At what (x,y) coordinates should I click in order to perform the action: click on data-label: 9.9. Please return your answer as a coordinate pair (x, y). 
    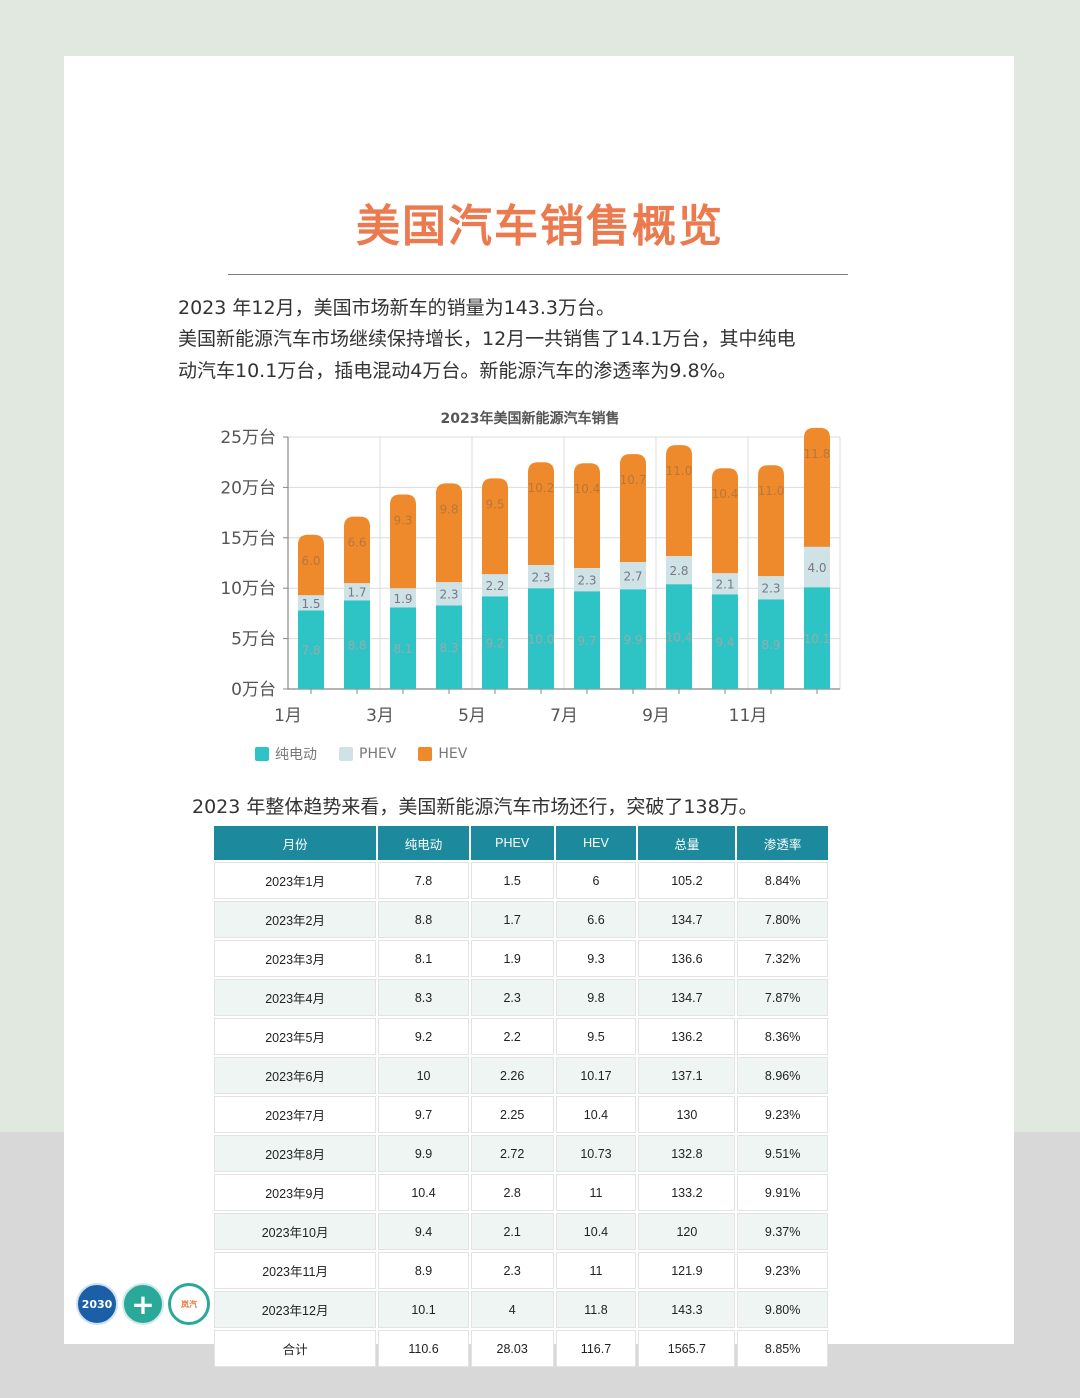
    Looking at the image, I should click on (632, 640).